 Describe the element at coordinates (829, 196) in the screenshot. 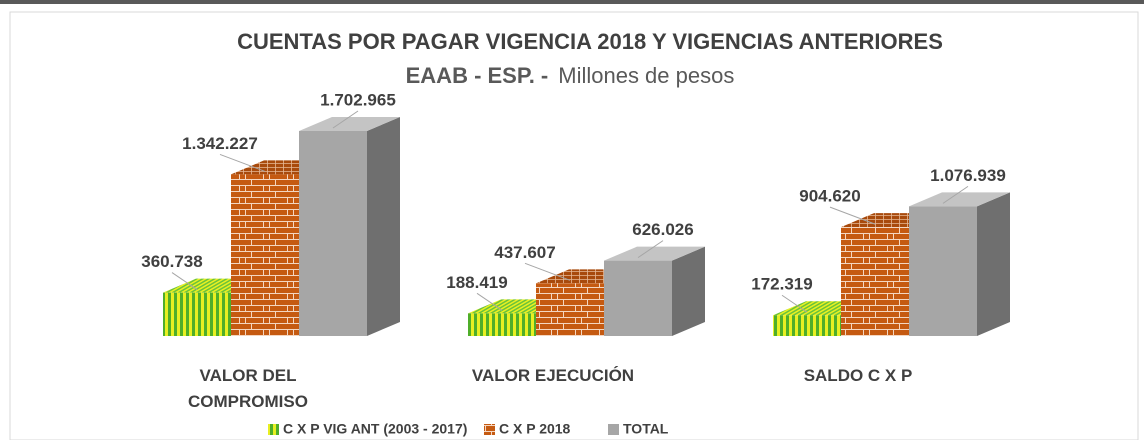

I see `data-label: 904.620` at that location.